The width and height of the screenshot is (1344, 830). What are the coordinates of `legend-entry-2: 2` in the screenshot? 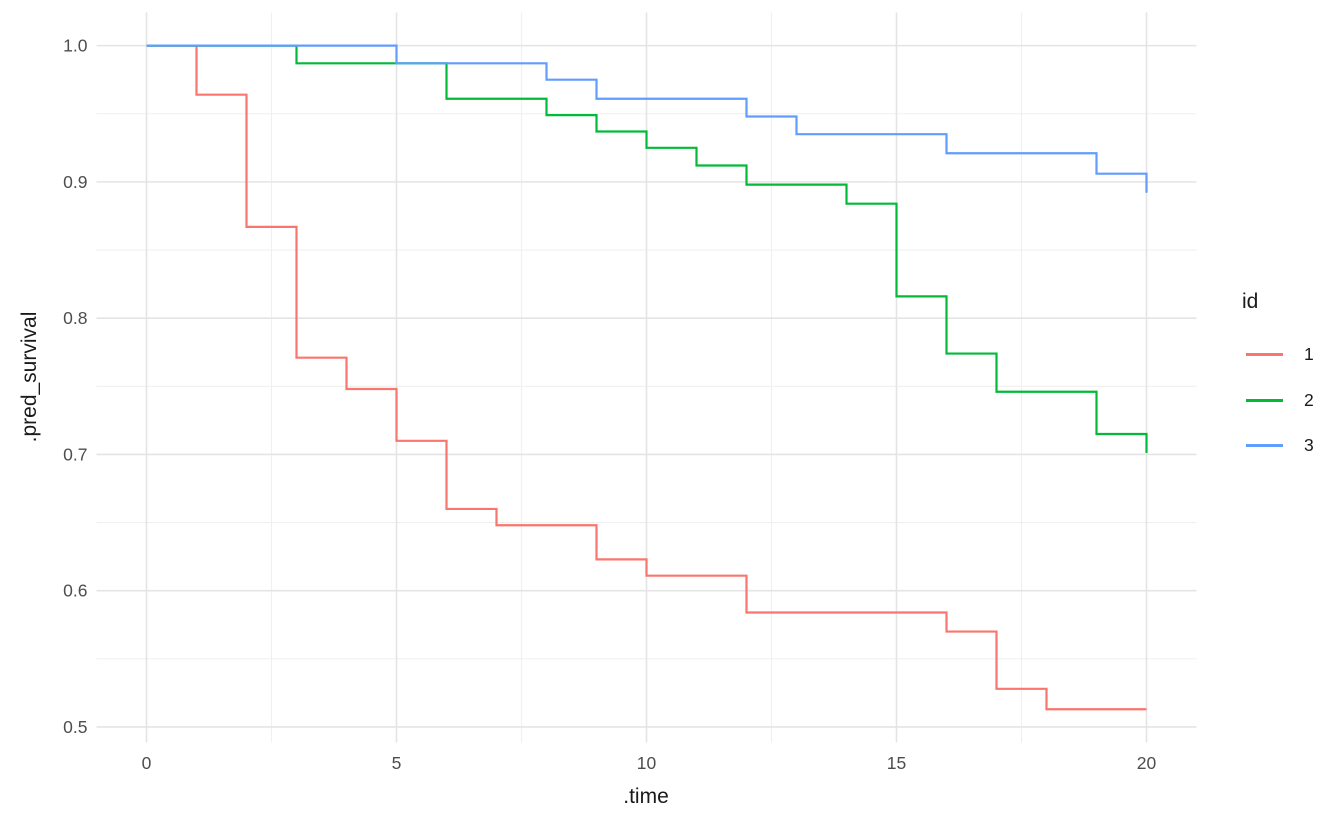 It's located at (1280, 401).